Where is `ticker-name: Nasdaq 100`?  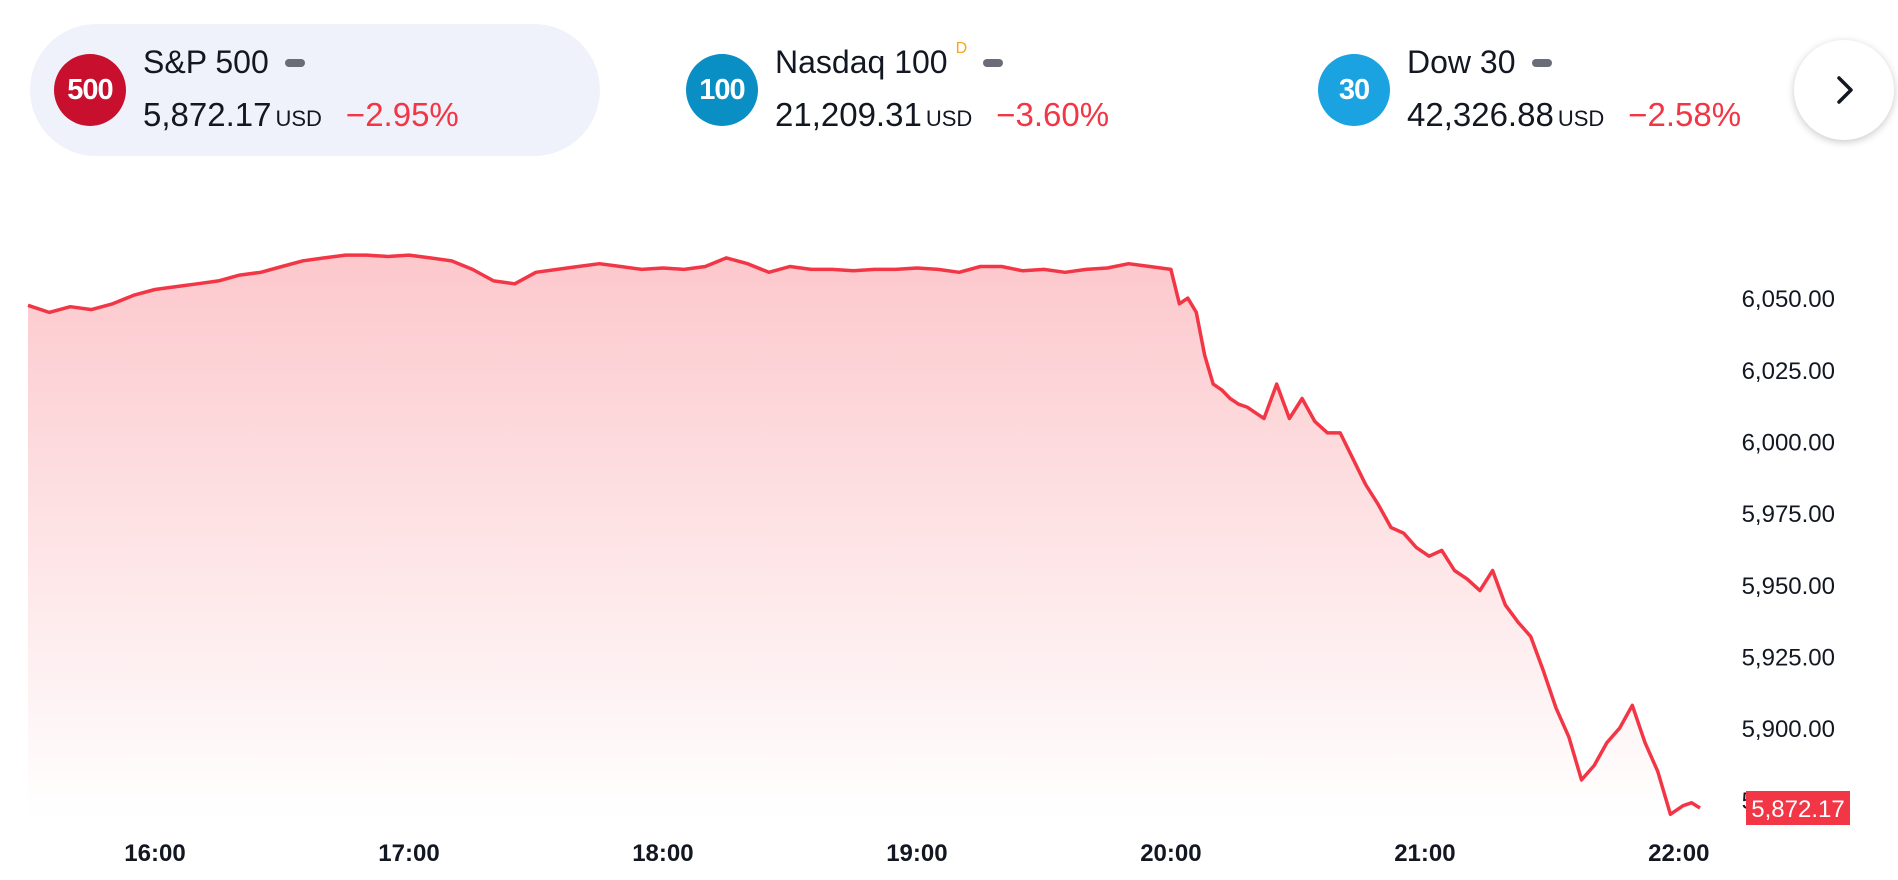
ticker-name: Nasdaq 100 is located at coordinates (861, 62).